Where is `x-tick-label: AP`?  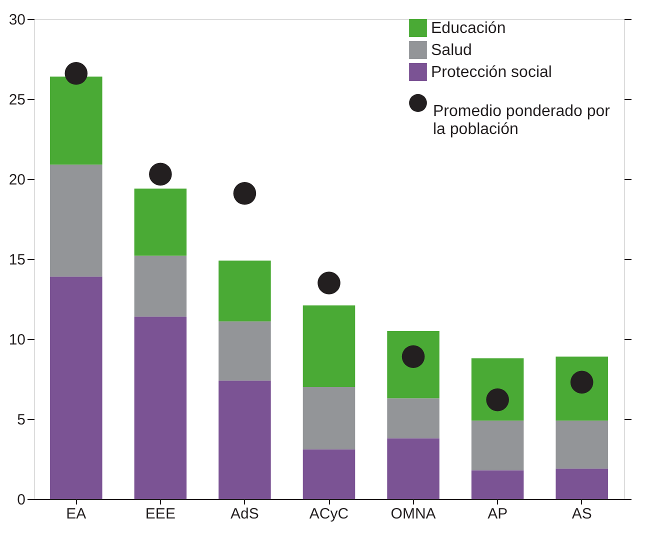 x-tick-label: AP is located at coordinates (498, 514).